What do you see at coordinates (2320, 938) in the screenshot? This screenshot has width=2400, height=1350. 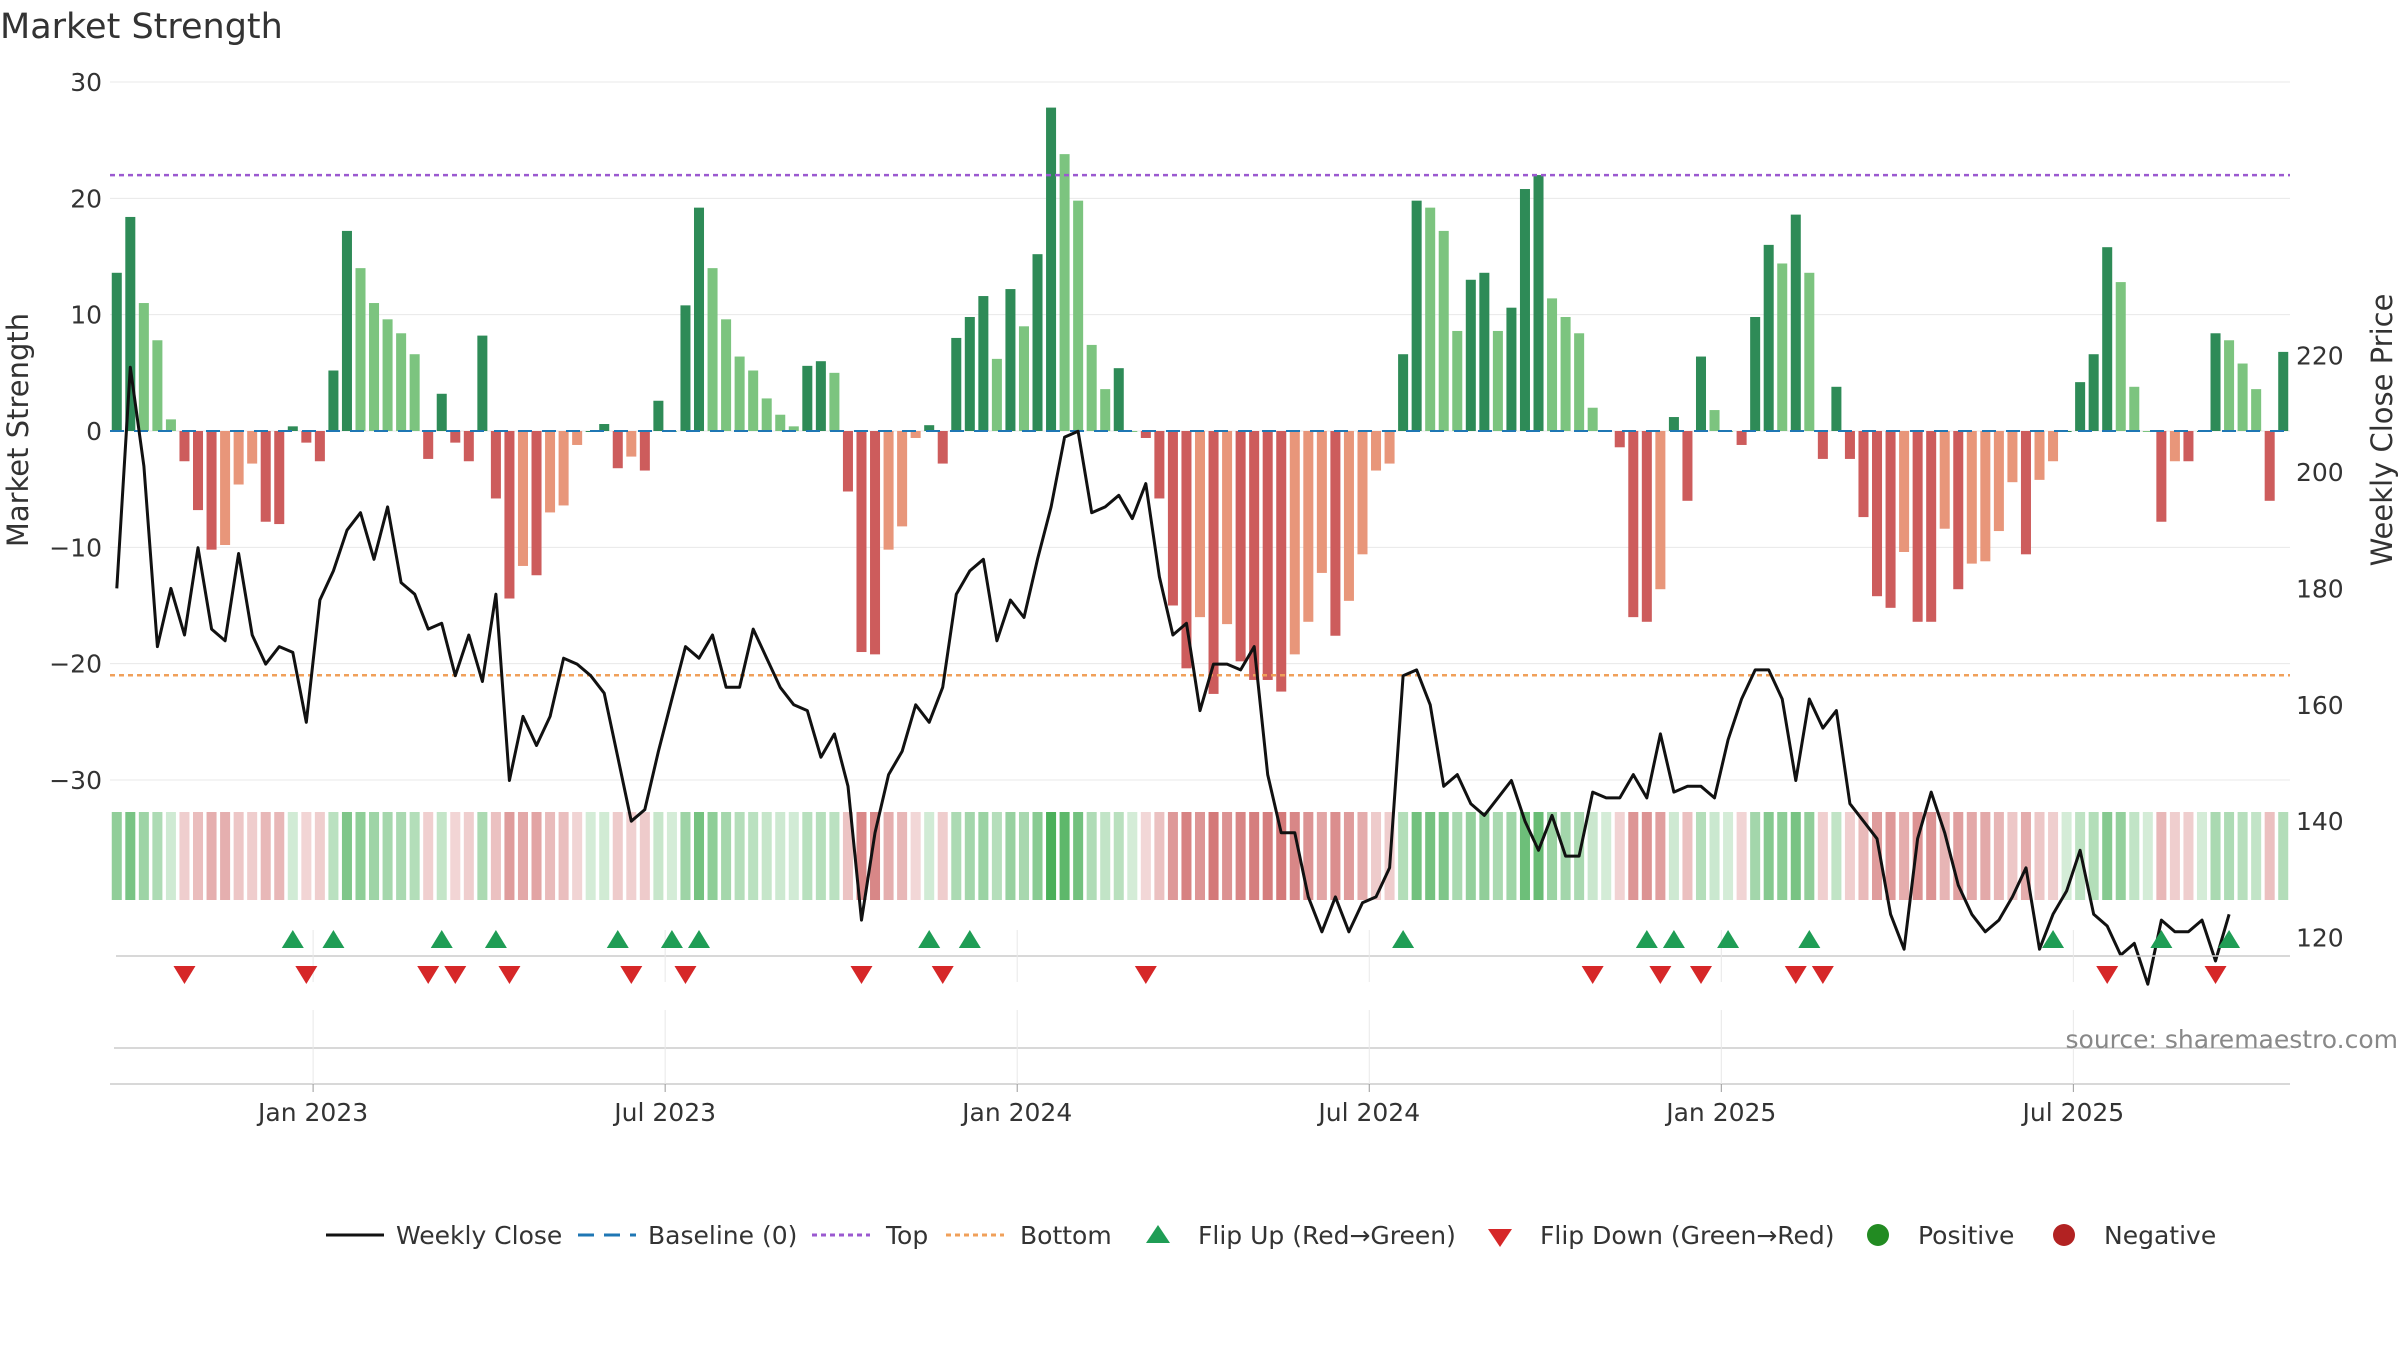 I see `y2-tick-label: 120` at bounding box center [2320, 938].